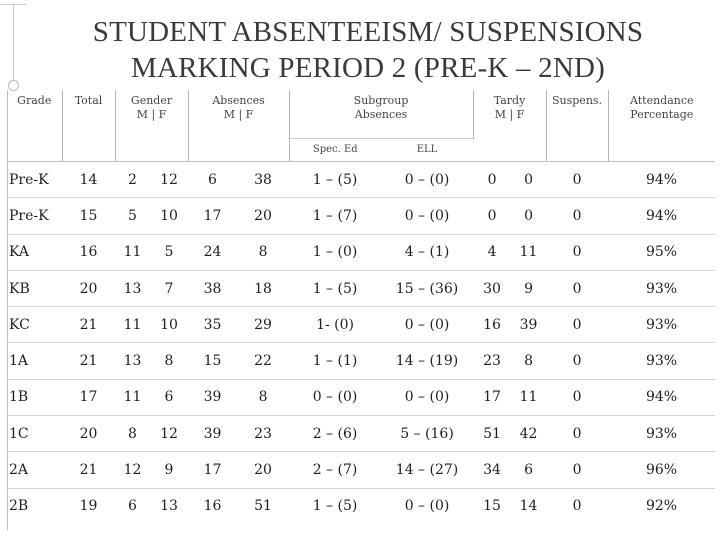  I want to click on table-row: 1B 17 11 6 39 8 0 – (0) 0 – (0) 17 11 0 94%, so click(361, 397).